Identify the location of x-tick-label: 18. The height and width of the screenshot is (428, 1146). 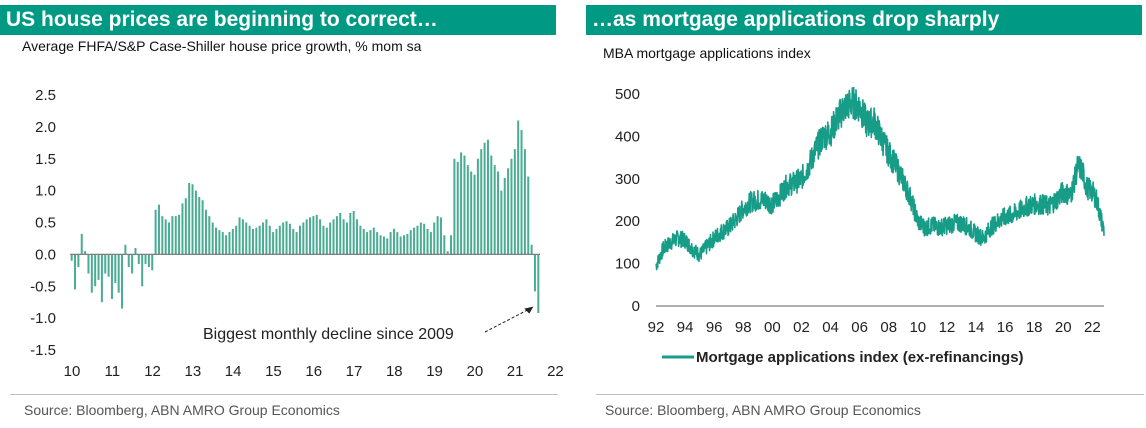
(1034, 327).